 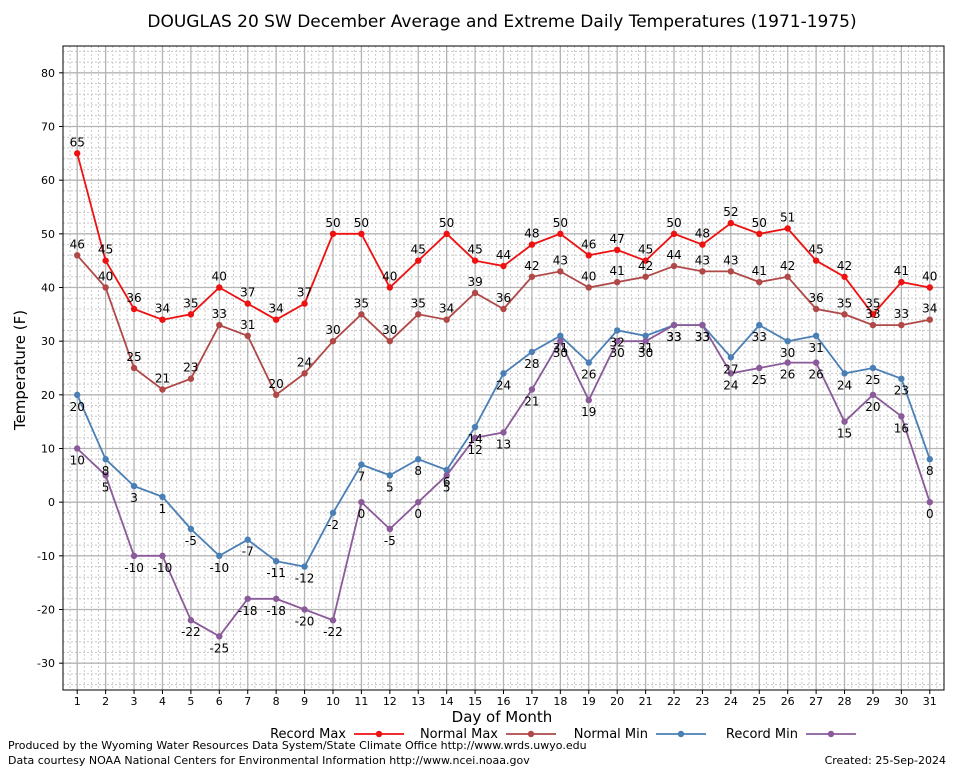 I want to click on normal-min-data-label: -12, so click(x=305, y=579).